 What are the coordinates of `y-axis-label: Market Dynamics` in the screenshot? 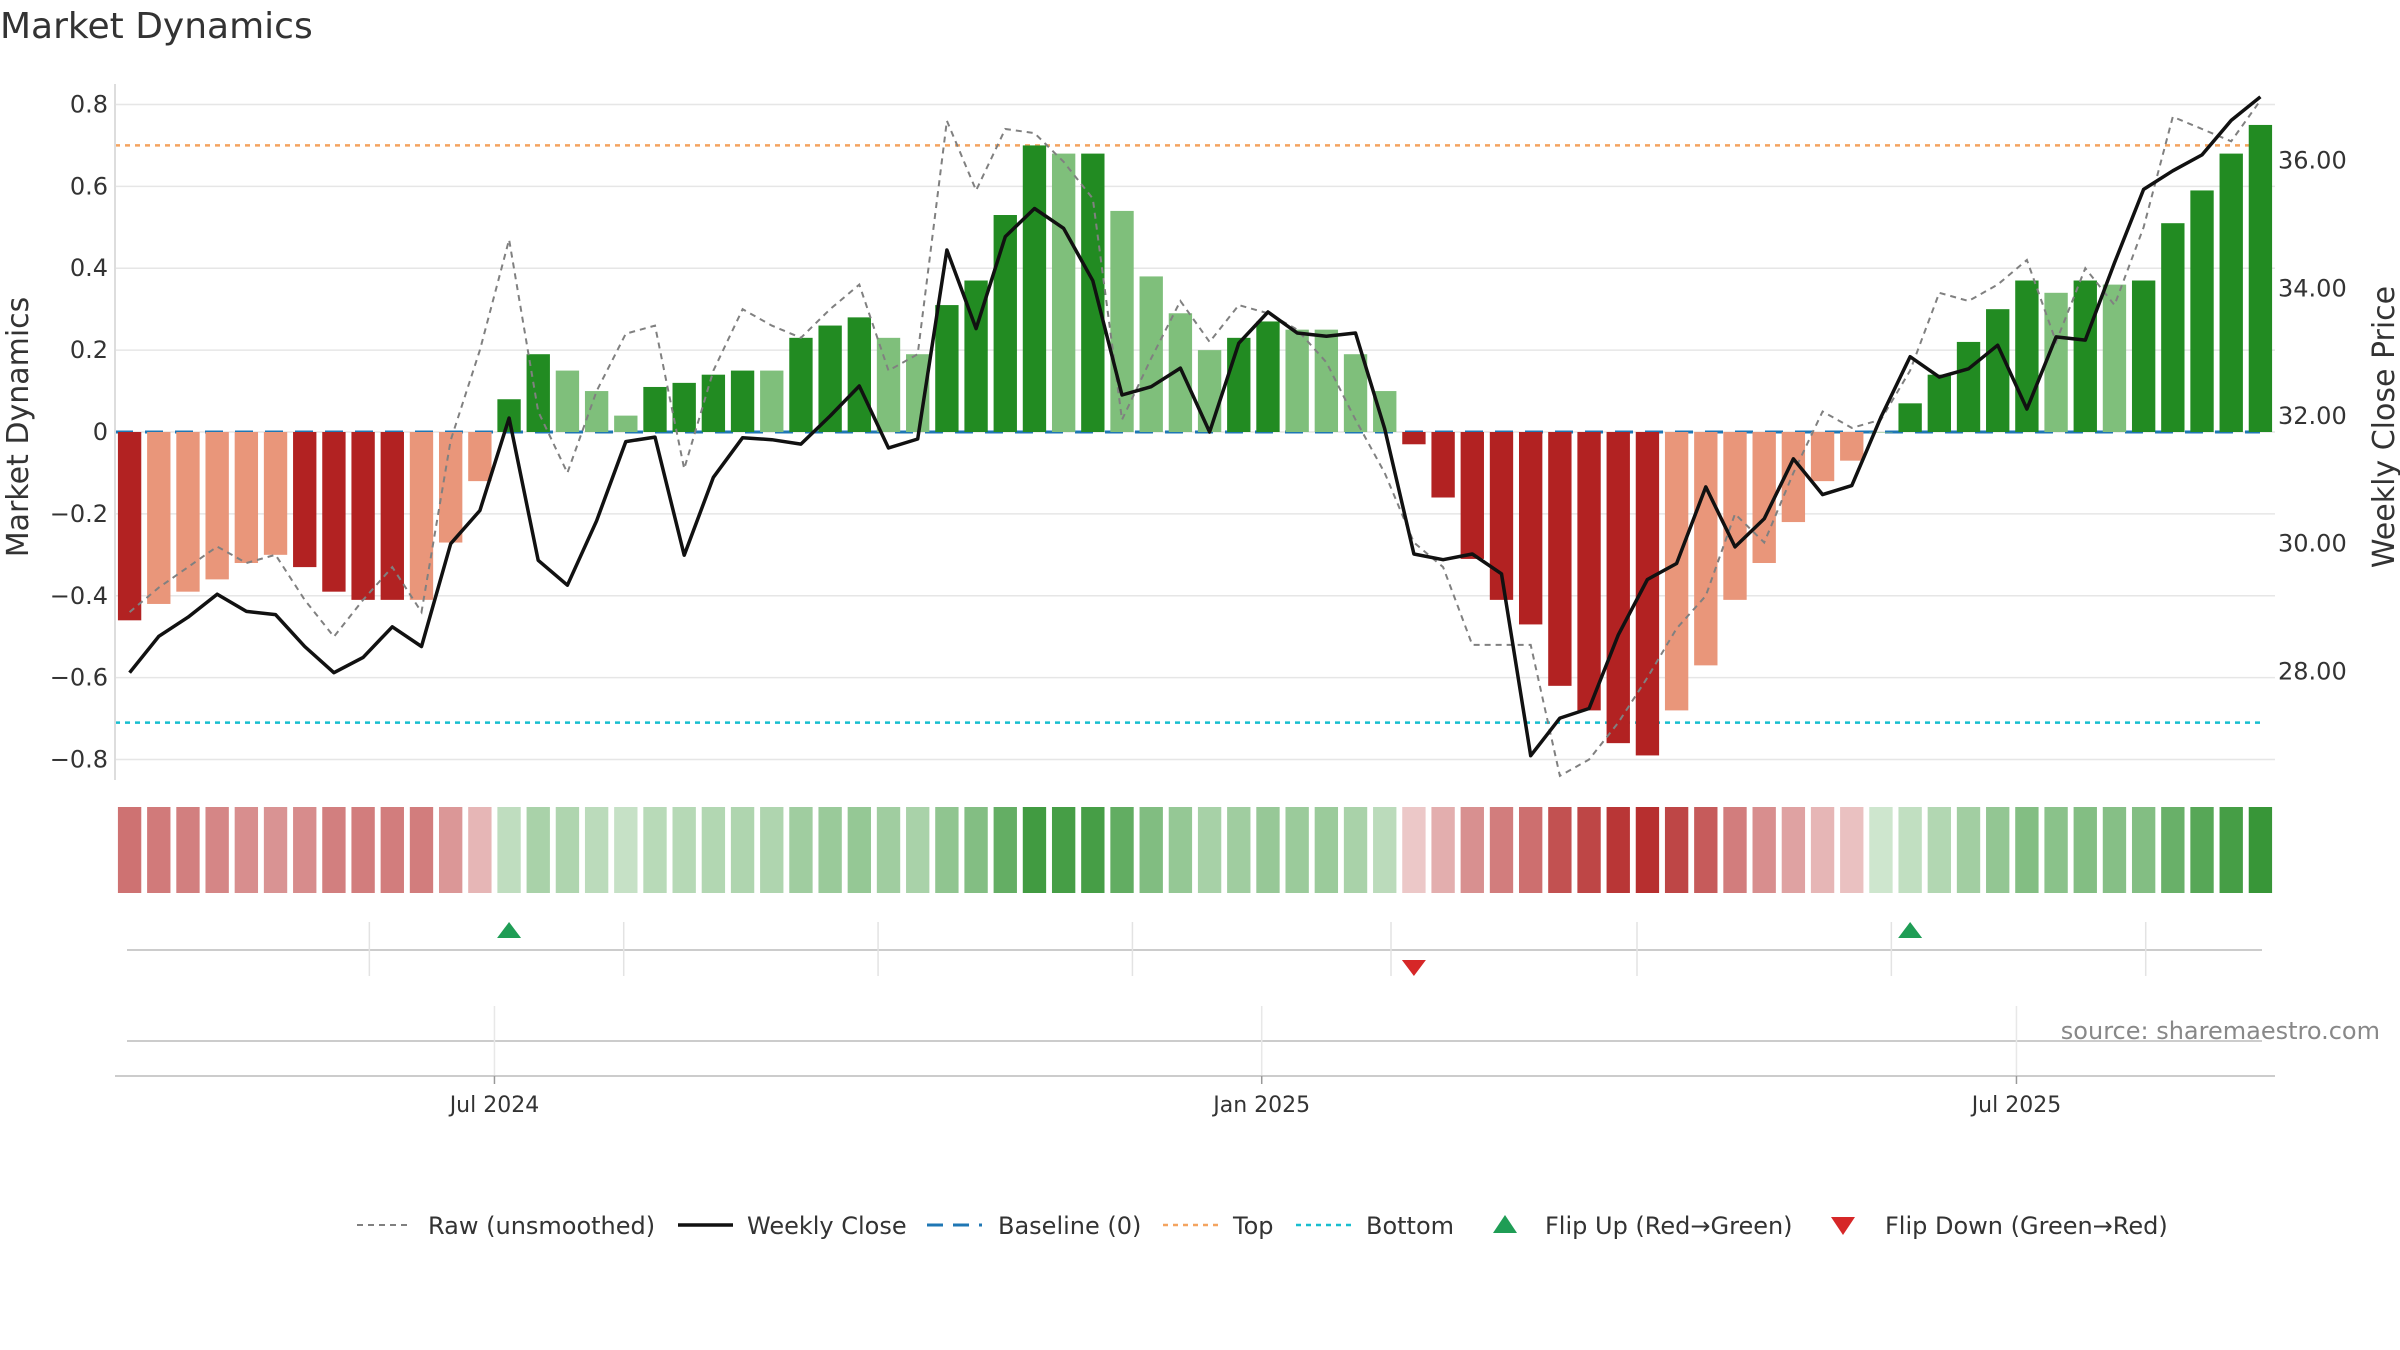 It's located at (18, 427).